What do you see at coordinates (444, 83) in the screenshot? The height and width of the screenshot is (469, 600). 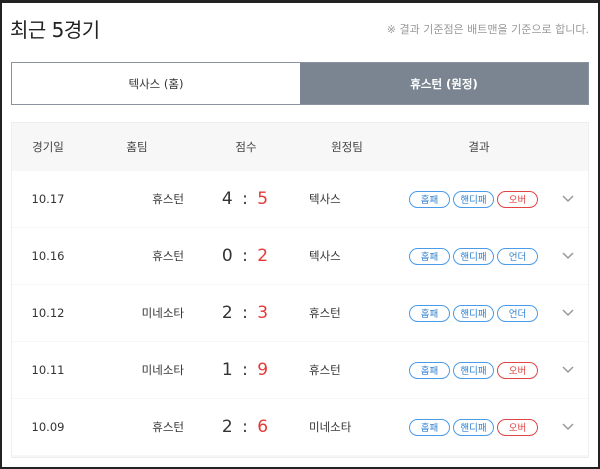 I see `tab-away-team: 휴스턴 (원정)` at bounding box center [444, 83].